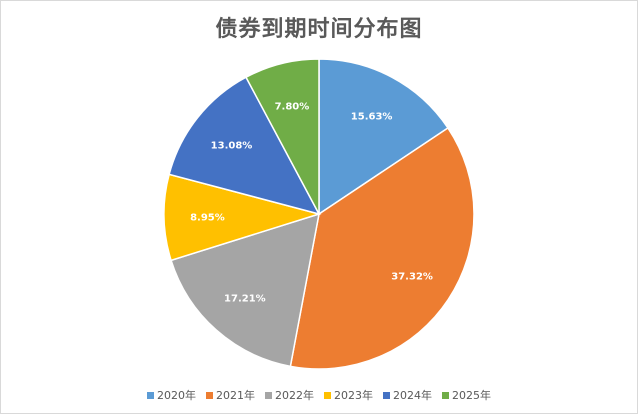 This screenshot has width=638, height=414. What do you see at coordinates (292, 107) in the screenshot?
I see `data-label-2025年: 7.80%` at bounding box center [292, 107].